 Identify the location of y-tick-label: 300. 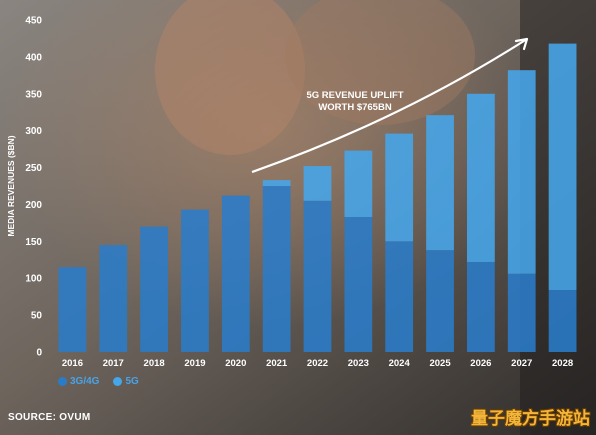
(33, 131).